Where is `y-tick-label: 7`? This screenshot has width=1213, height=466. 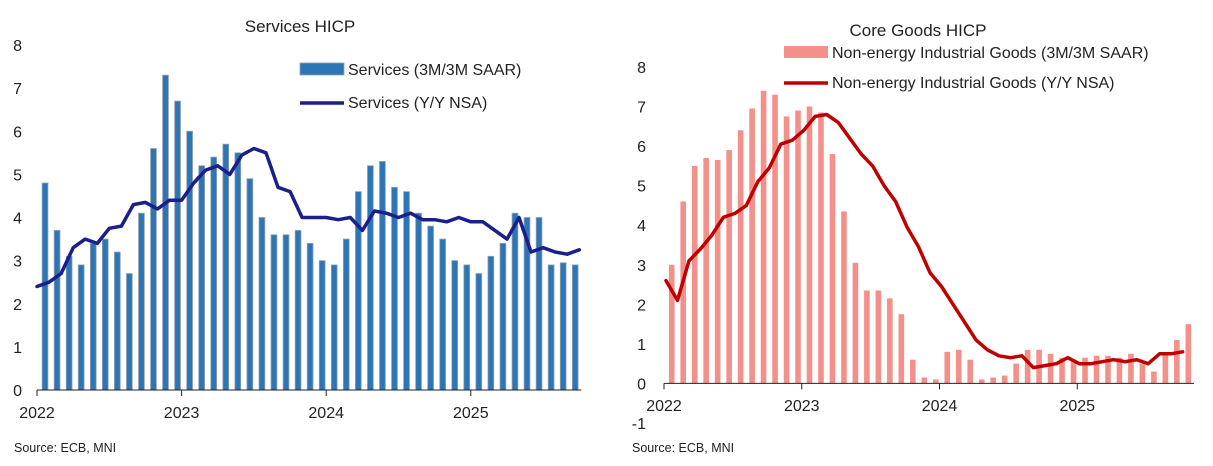
y-tick-label: 7 is located at coordinates (17, 89).